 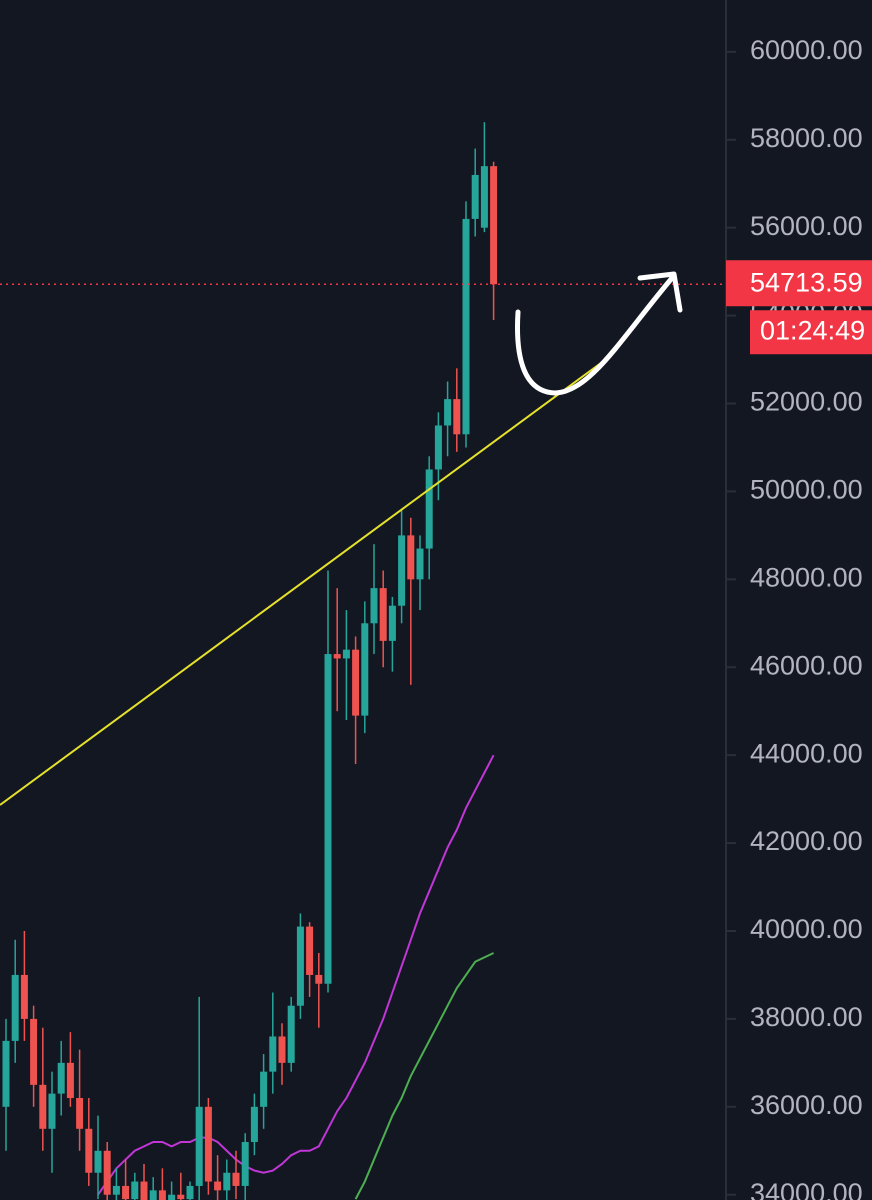 What do you see at coordinates (806, 753) in the screenshot?
I see `y-tick-label: 44000.00` at bounding box center [806, 753].